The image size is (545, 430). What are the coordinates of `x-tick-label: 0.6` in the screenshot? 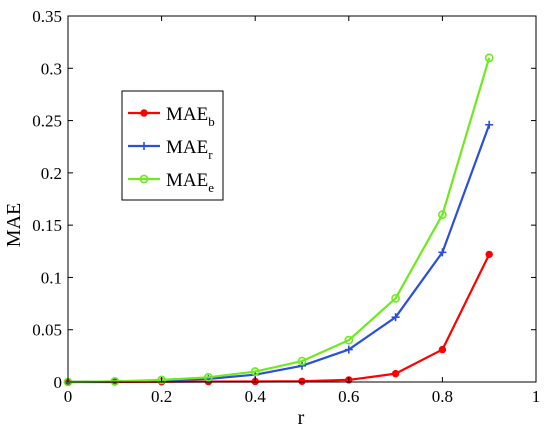 It's located at (348, 396).